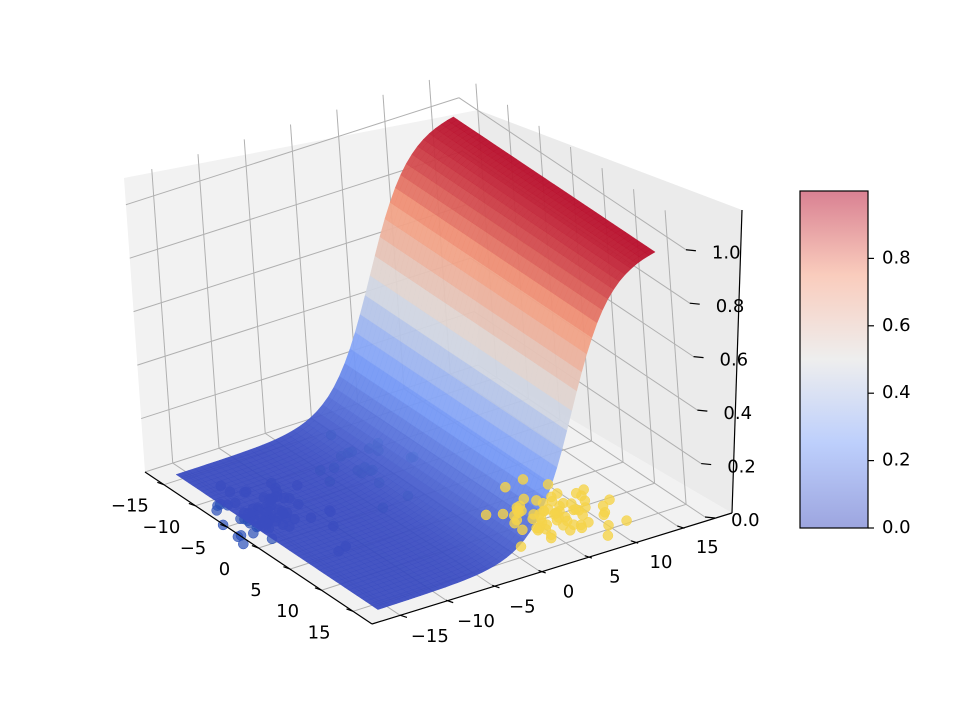  What do you see at coordinates (896, 325) in the screenshot?
I see `colorbar-tick-label: 0.6` at bounding box center [896, 325].